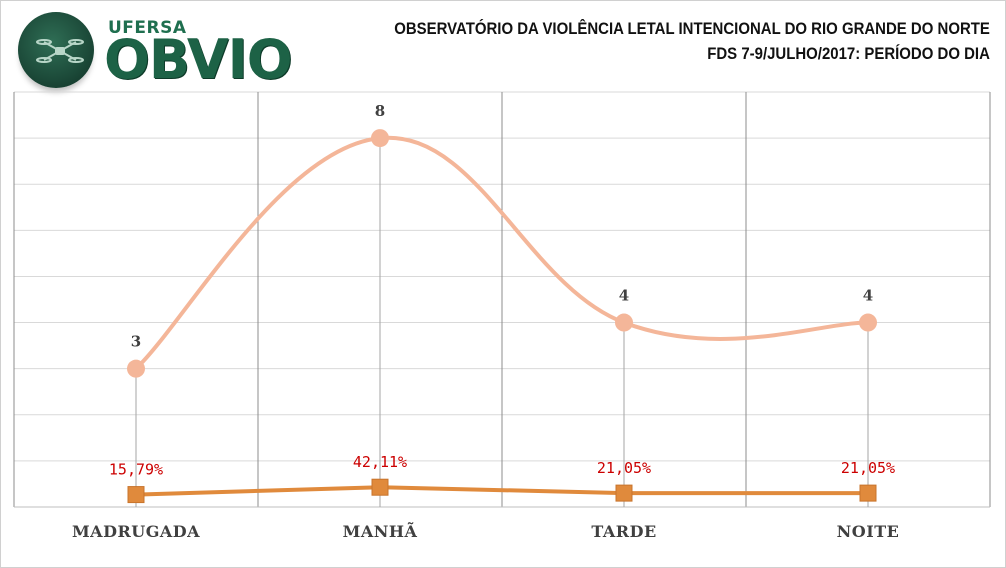 This screenshot has width=1006, height=568. I want to click on count-point-madrugada, so click(136, 368).